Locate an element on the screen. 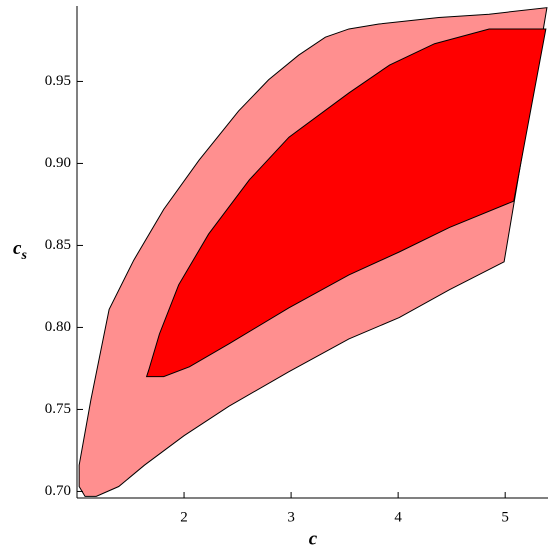 Image resolution: width=555 pixels, height=555 pixels. x-tick-label: 4 is located at coordinates (398, 517).